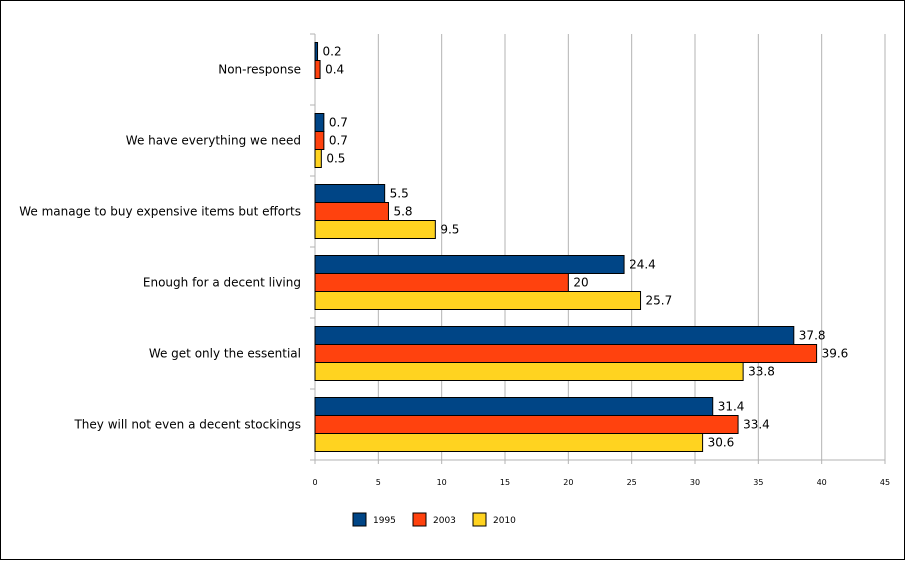  I want to click on data-label: 5.5, so click(399, 194).